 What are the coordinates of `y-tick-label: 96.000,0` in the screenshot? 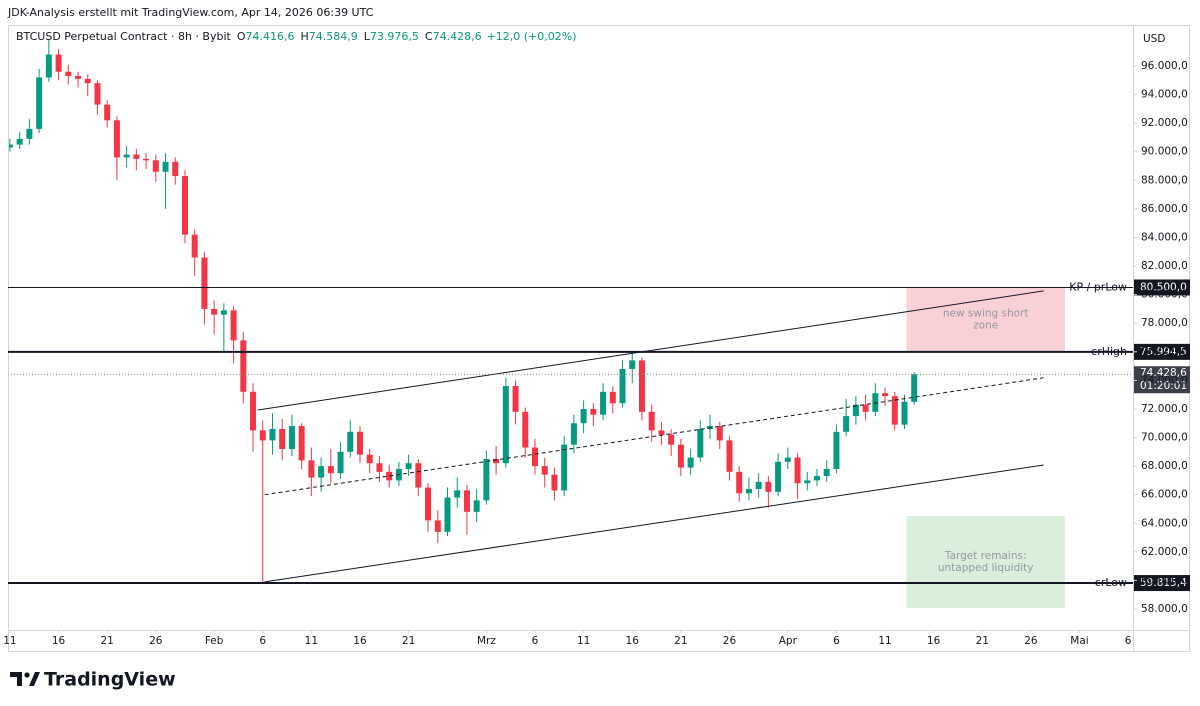 It's located at (1164, 66).